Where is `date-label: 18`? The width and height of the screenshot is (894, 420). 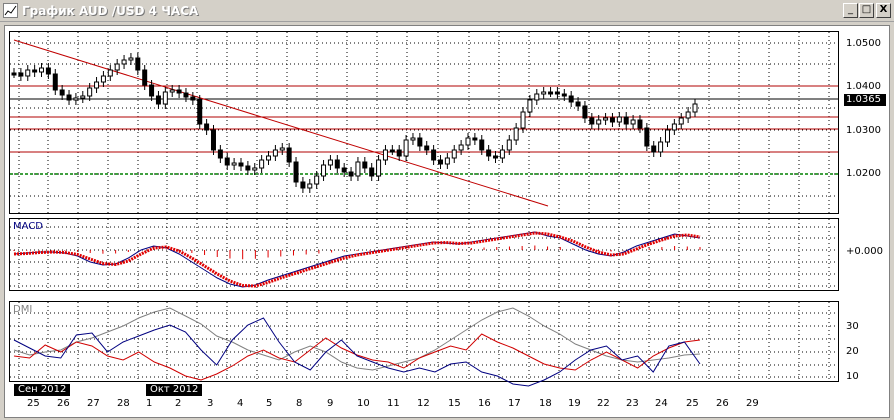
date-label: 18 is located at coordinates (545, 403).